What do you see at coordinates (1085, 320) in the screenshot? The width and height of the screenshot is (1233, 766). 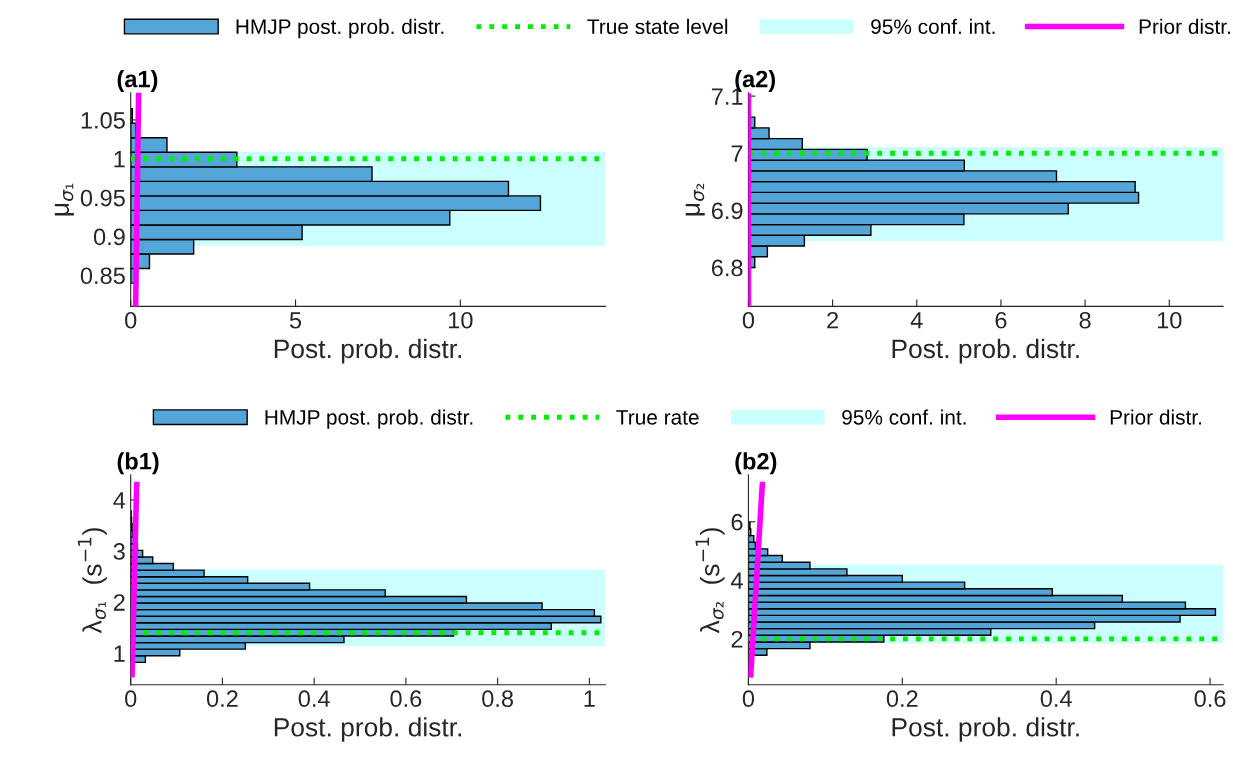 I see `x-tick-label: 8` at bounding box center [1085, 320].